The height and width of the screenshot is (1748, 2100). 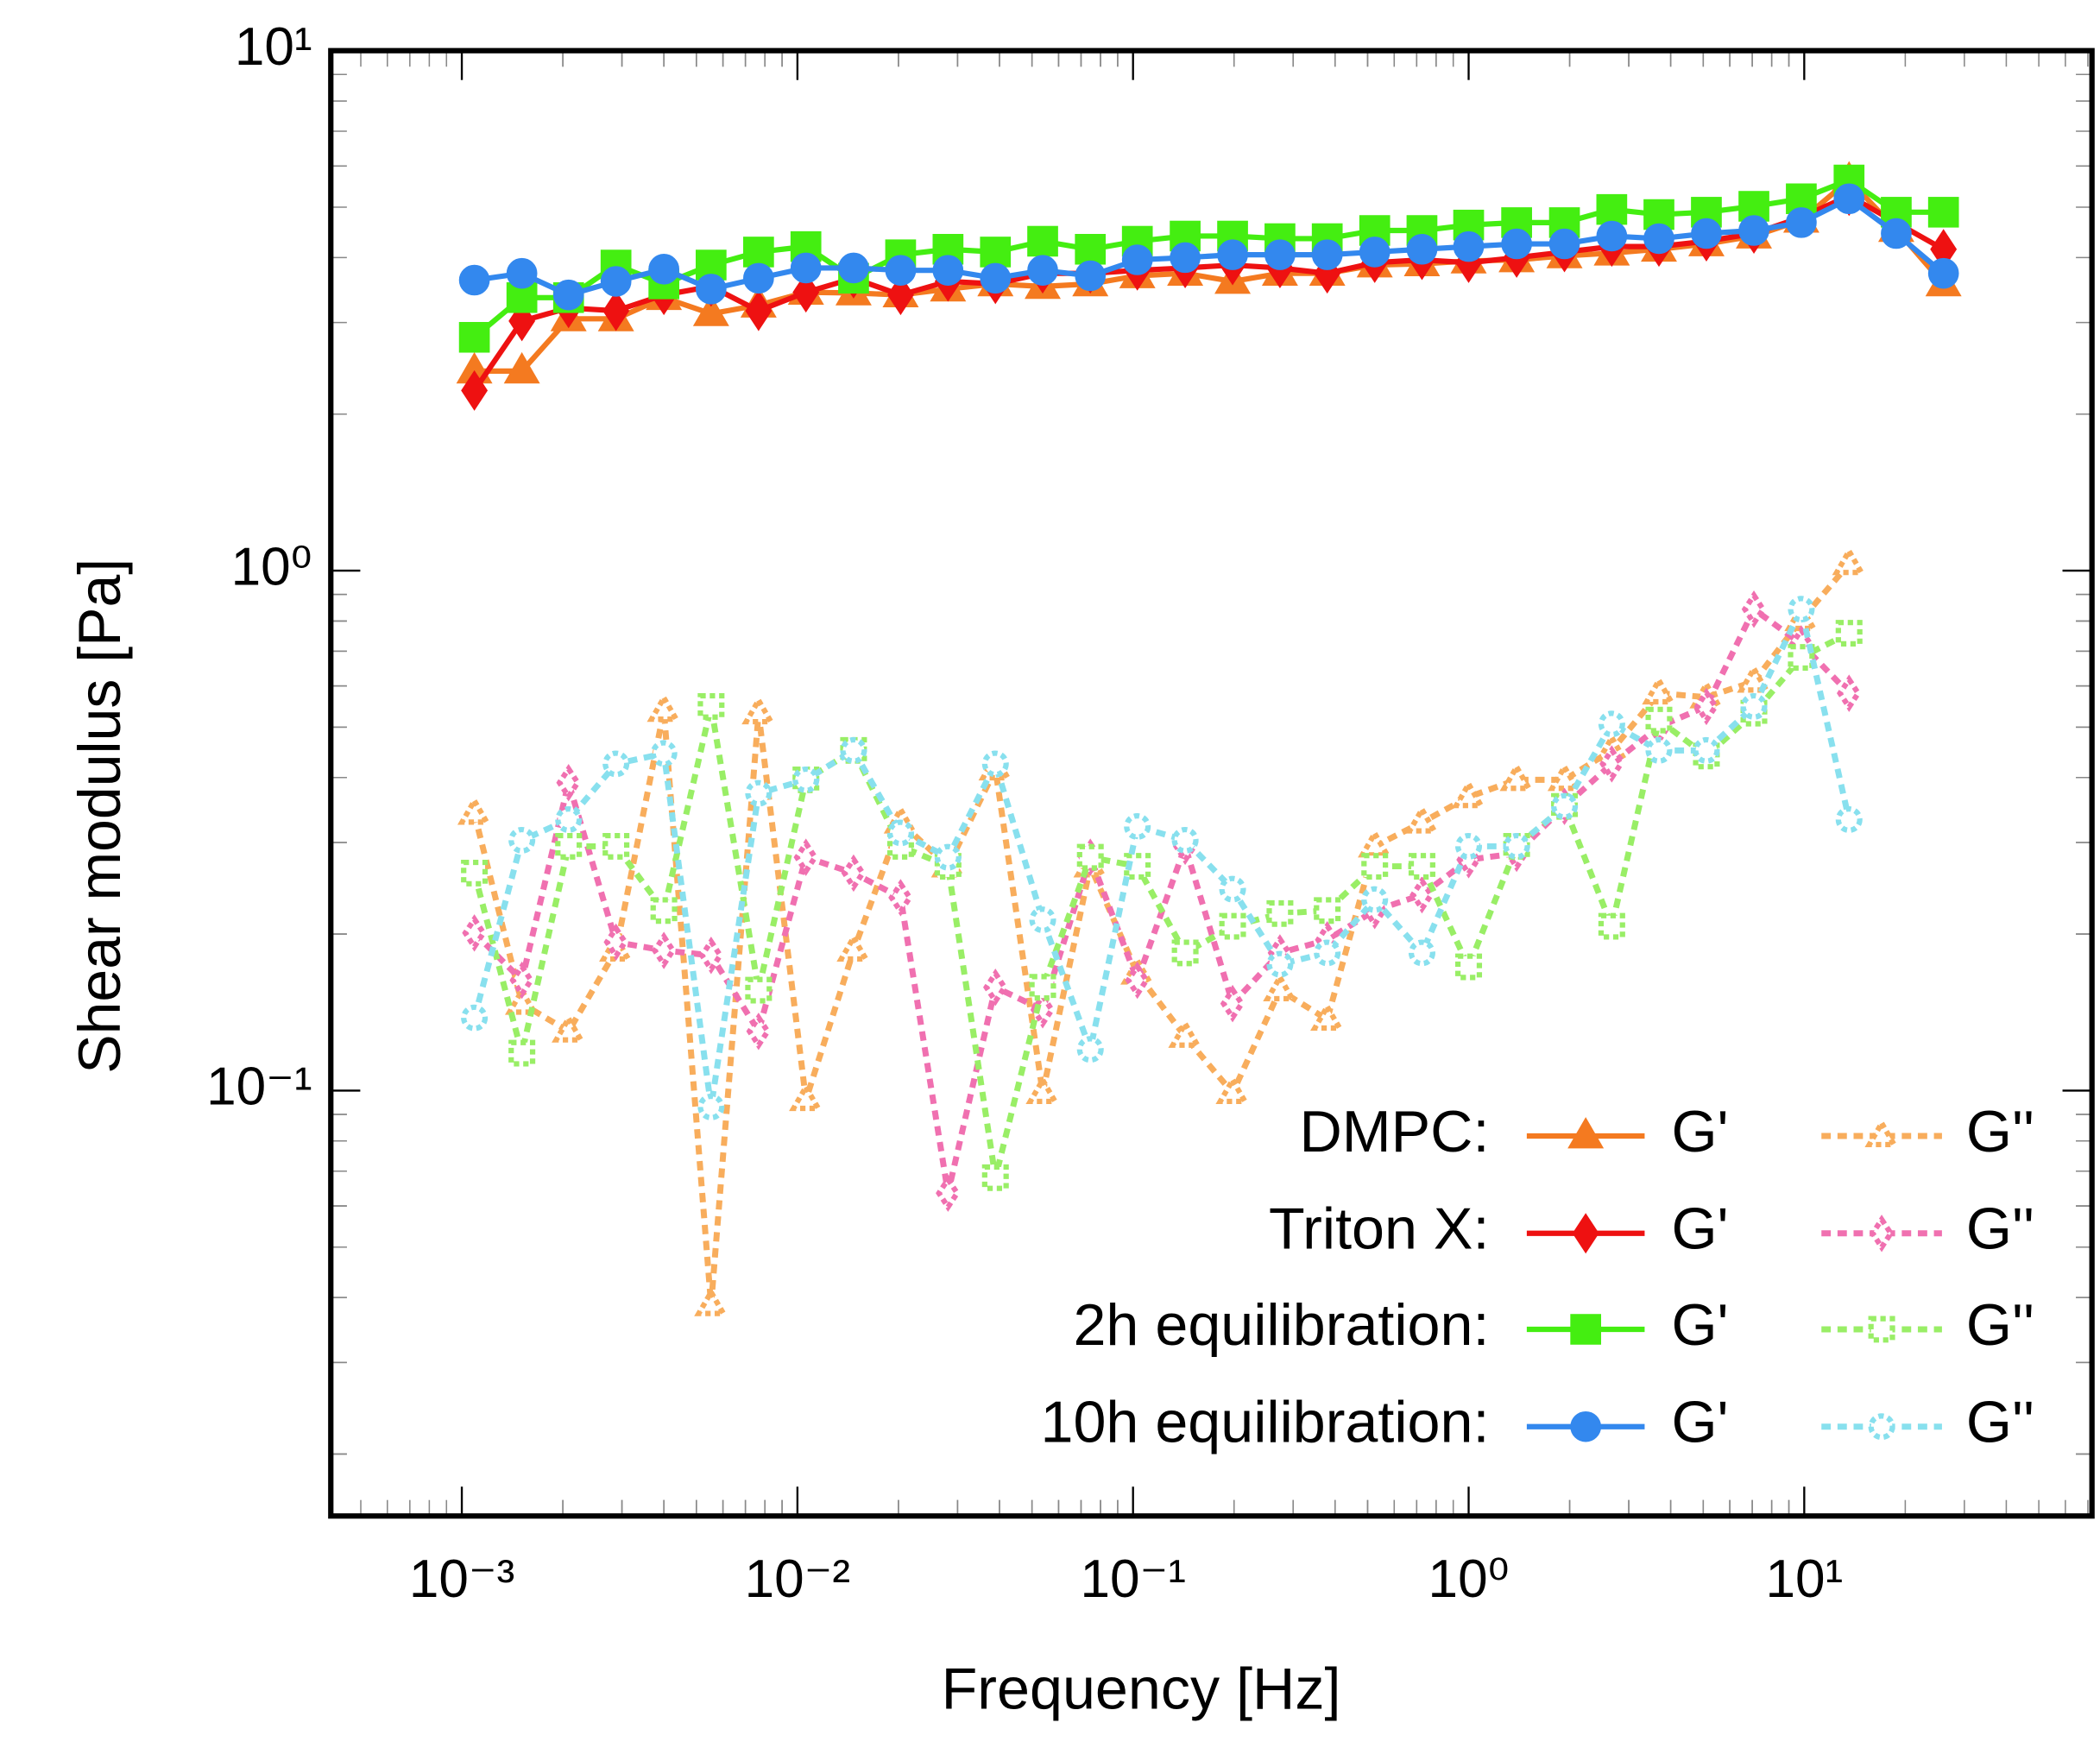 I want to click on x-tick-label: 10⁻¹, so click(x=1132, y=1579).